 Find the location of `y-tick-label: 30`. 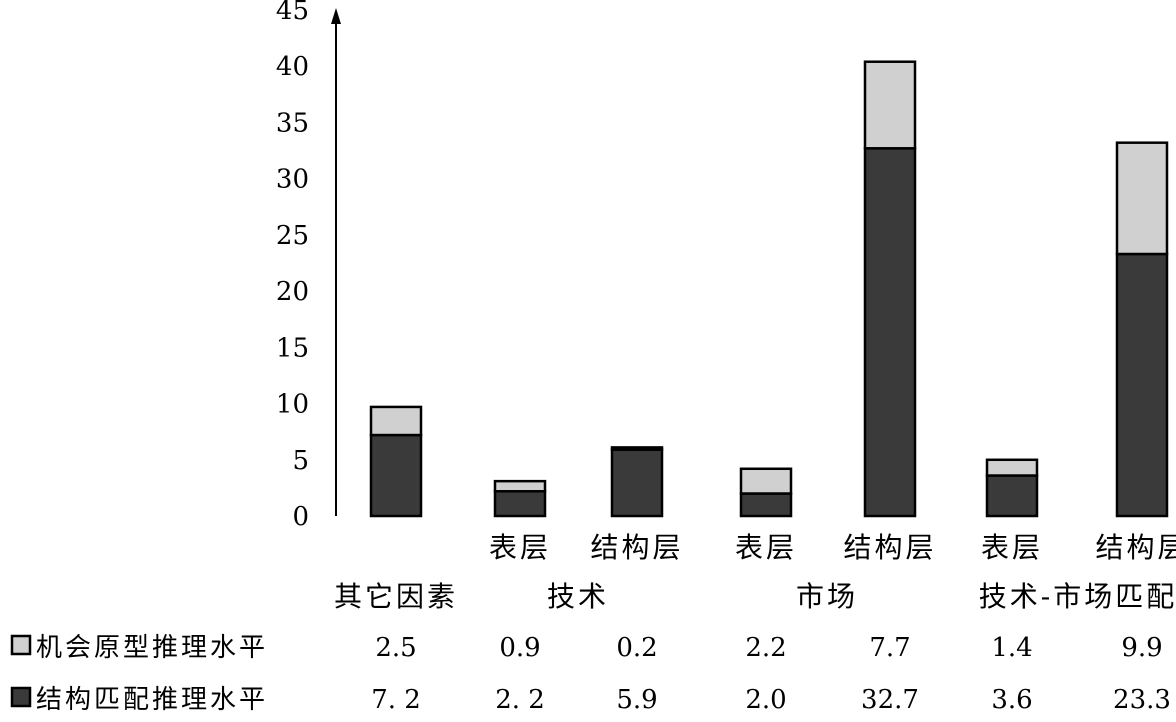

y-tick-label: 30 is located at coordinates (292, 180).